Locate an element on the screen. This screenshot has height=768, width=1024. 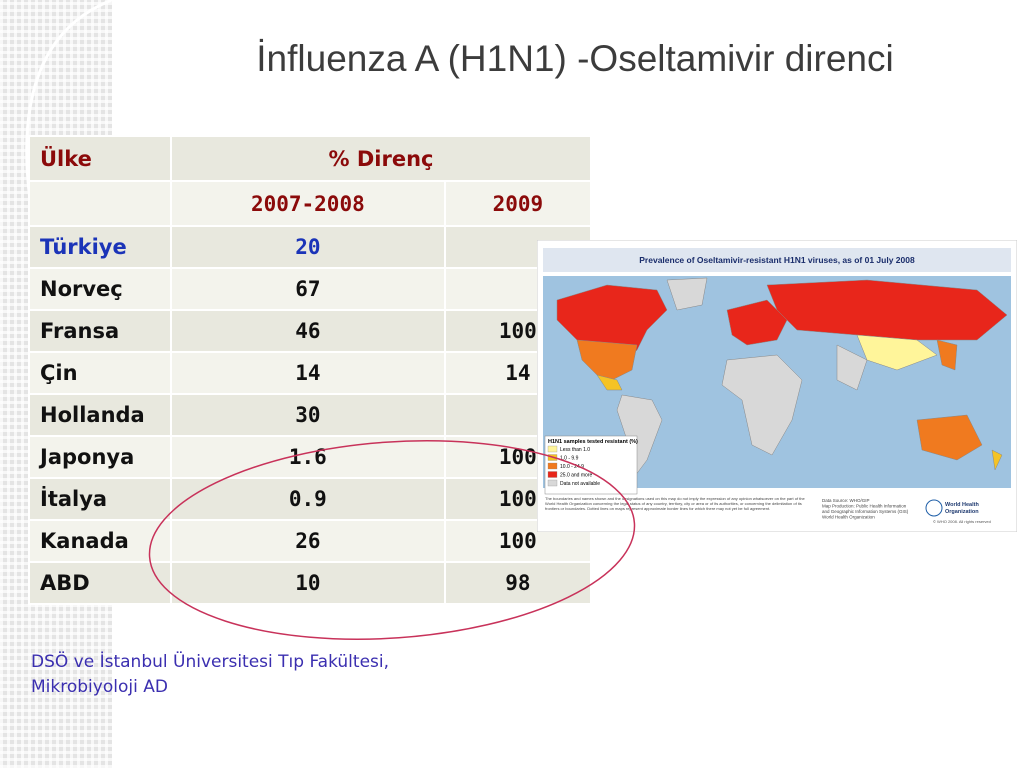
value-cell: 0.9 is located at coordinates (308, 499).